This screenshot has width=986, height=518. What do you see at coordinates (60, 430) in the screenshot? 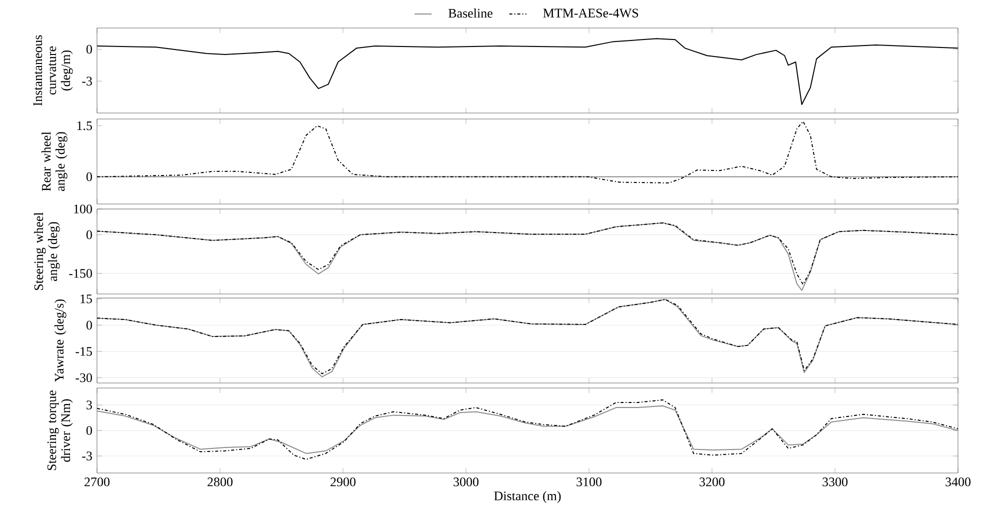
I see `y-axis-title: Steering torque driver (Nm)` at bounding box center [60, 430].